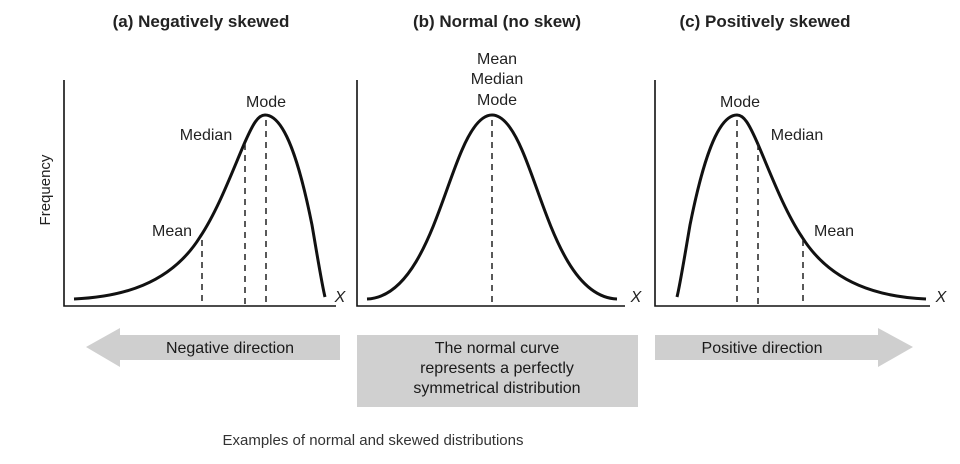 This screenshot has height=464, width=960. I want to click on panel-c-median-label: Median, so click(797, 135).